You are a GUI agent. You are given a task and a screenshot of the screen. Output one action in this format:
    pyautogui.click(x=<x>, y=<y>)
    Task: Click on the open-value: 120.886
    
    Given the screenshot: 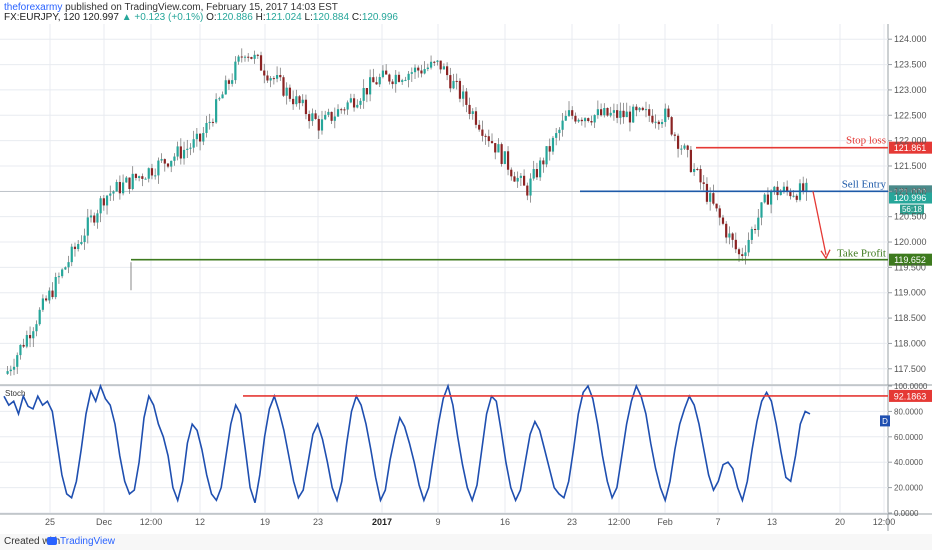 What is the action you would take?
    pyautogui.click(x=234, y=17)
    